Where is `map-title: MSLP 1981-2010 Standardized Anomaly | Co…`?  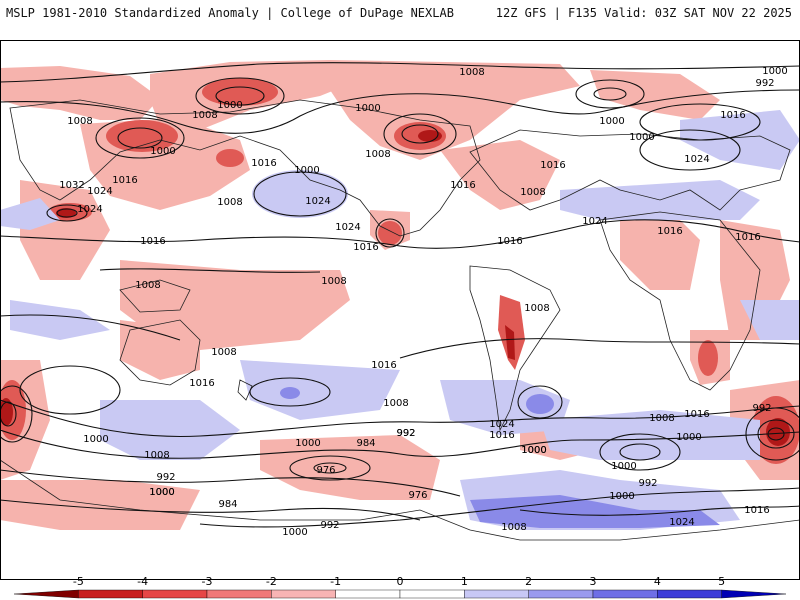
map-title: MSLP 1981-2010 Standardized Anomaly | Co… is located at coordinates (230, 13).